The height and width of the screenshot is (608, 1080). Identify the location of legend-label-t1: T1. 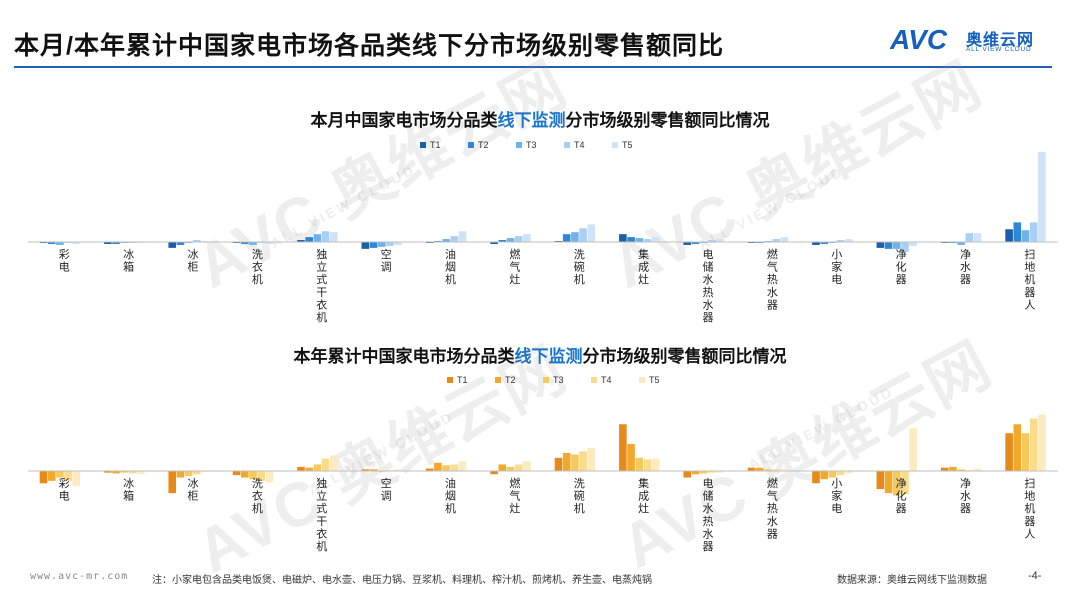
(435, 145).